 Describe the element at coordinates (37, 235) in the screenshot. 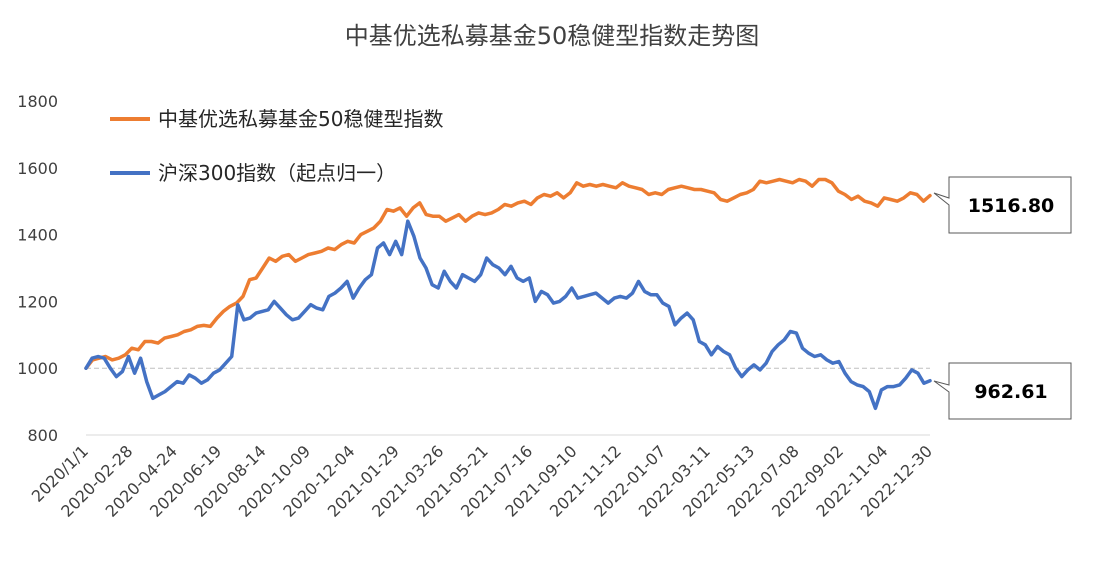

I see `y-tick-label: 1400` at that location.